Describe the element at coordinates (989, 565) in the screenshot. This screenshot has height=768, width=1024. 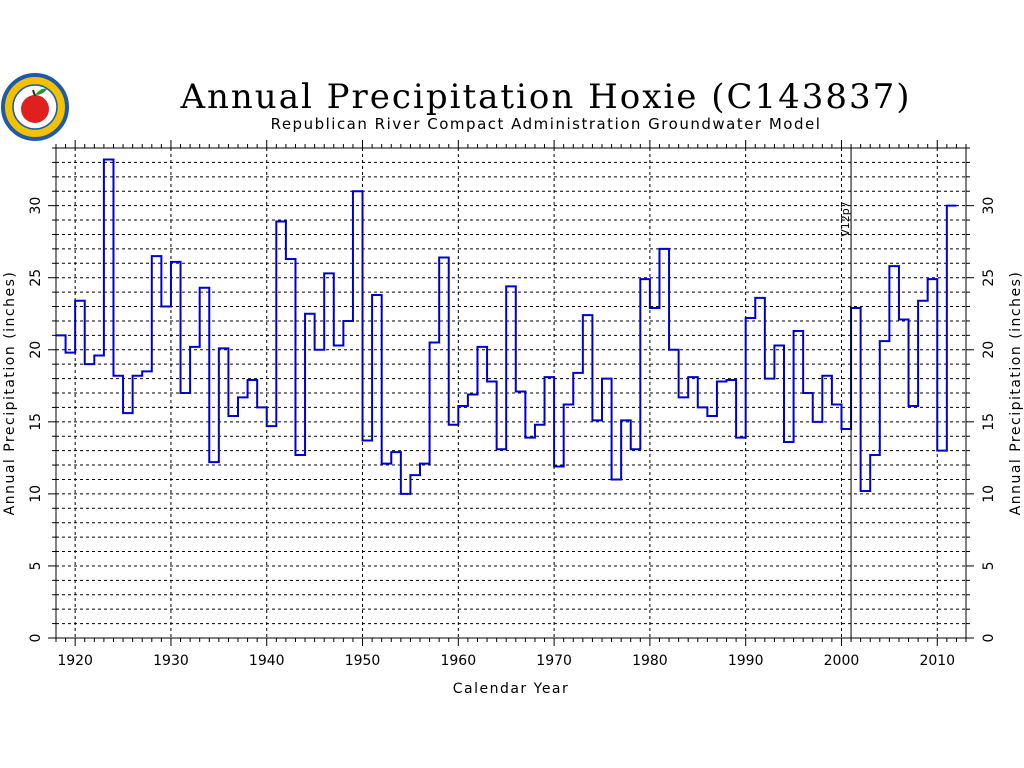
I see `y-tick-label-right: 5` at that location.